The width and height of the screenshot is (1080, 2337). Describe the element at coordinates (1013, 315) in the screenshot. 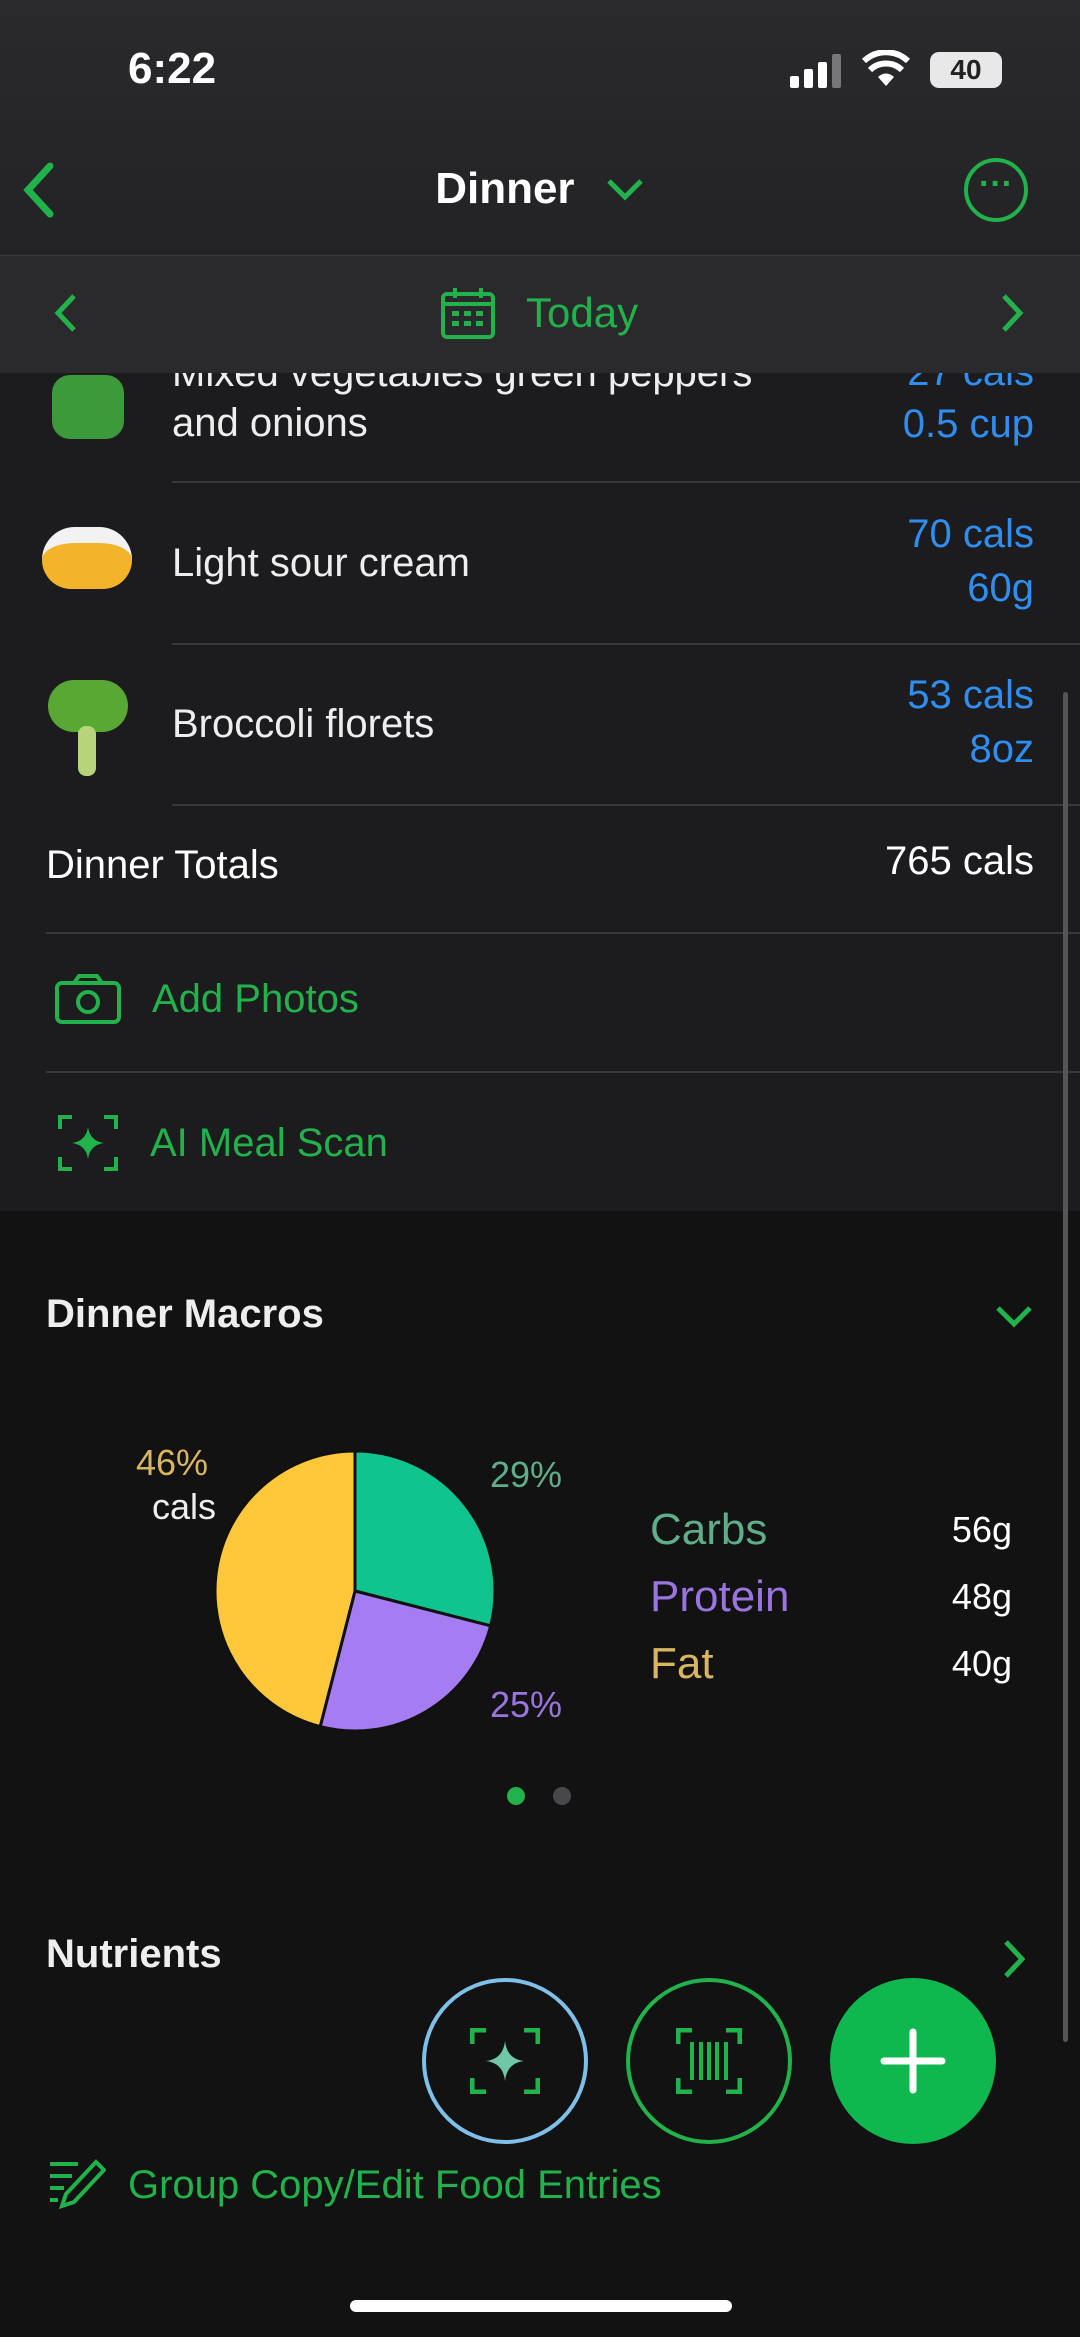

I see `next-day-button` at that location.